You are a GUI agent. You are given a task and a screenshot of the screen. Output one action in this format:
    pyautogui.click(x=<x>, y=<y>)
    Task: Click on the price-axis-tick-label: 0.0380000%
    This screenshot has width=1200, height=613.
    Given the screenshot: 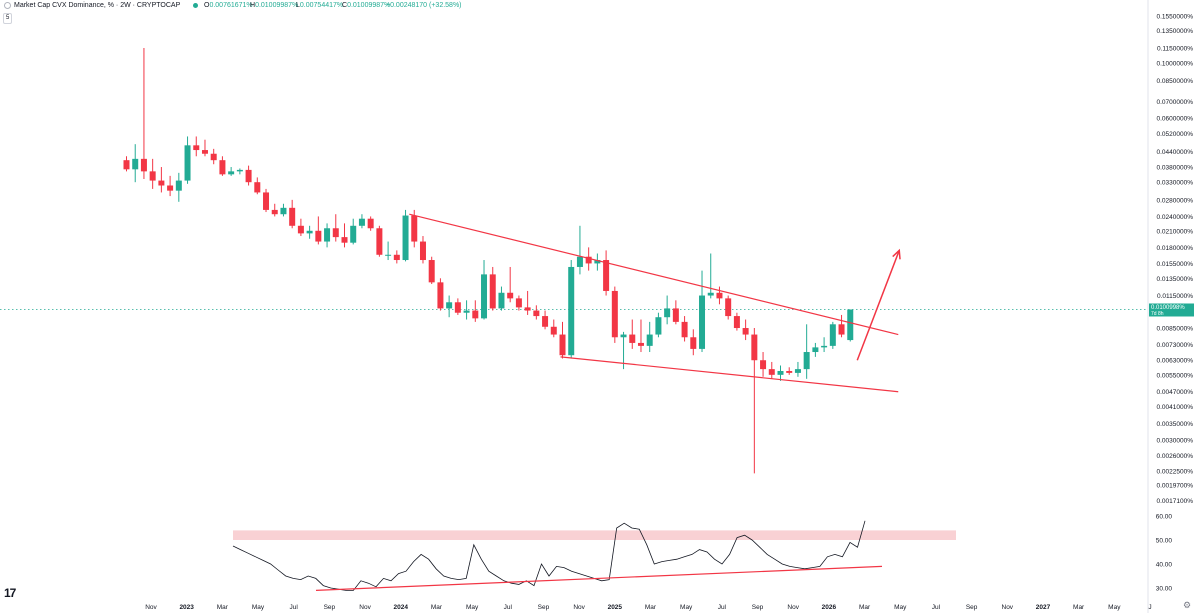 What is the action you would take?
    pyautogui.click(x=1174, y=168)
    